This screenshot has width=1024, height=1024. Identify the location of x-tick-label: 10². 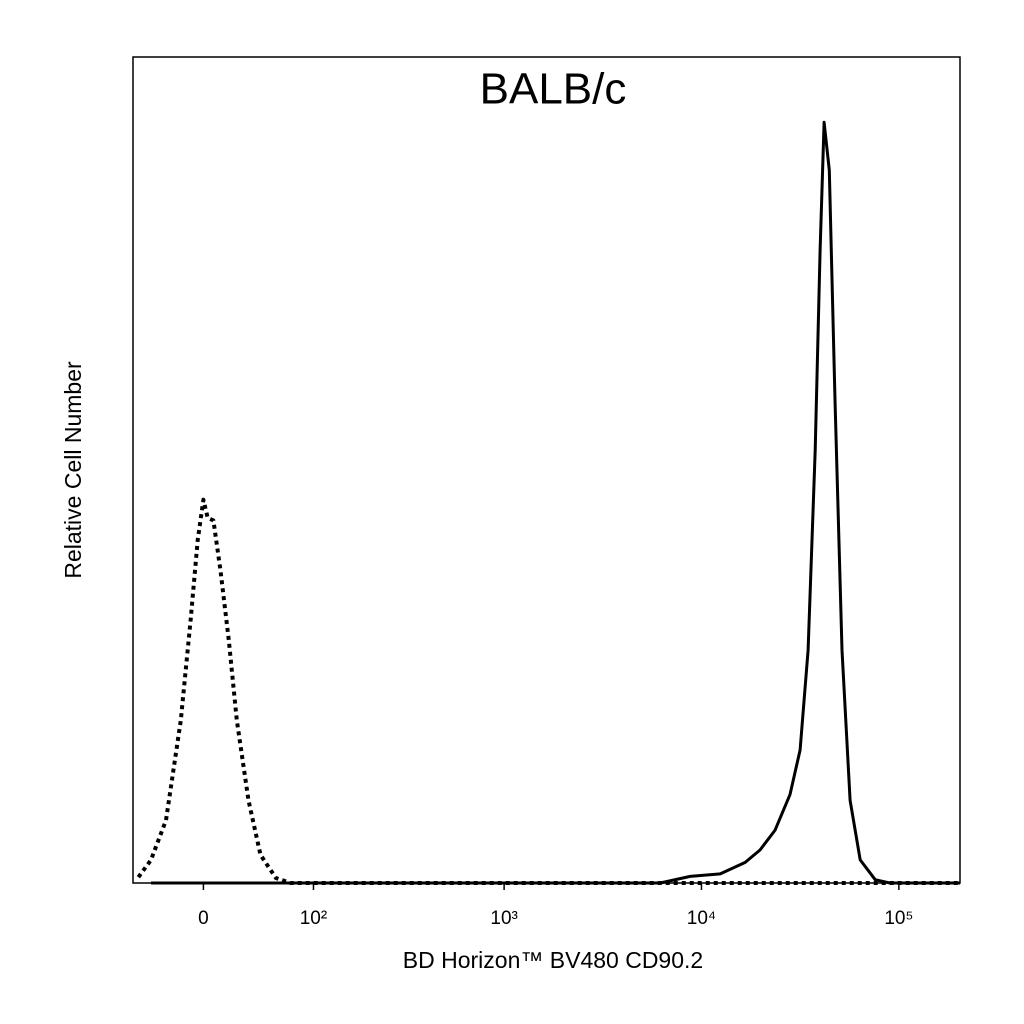
(313, 918).